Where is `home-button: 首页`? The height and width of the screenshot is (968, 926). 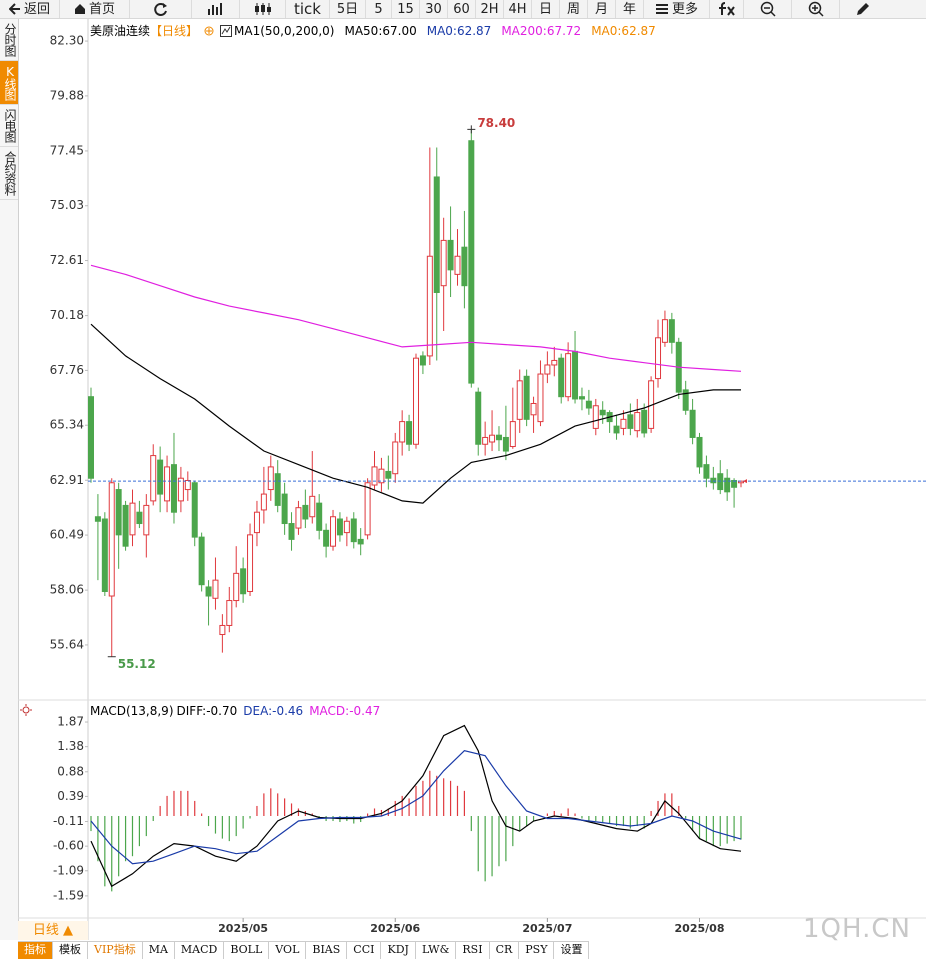 home-button: 首页 is located at coordinates (95, 9).